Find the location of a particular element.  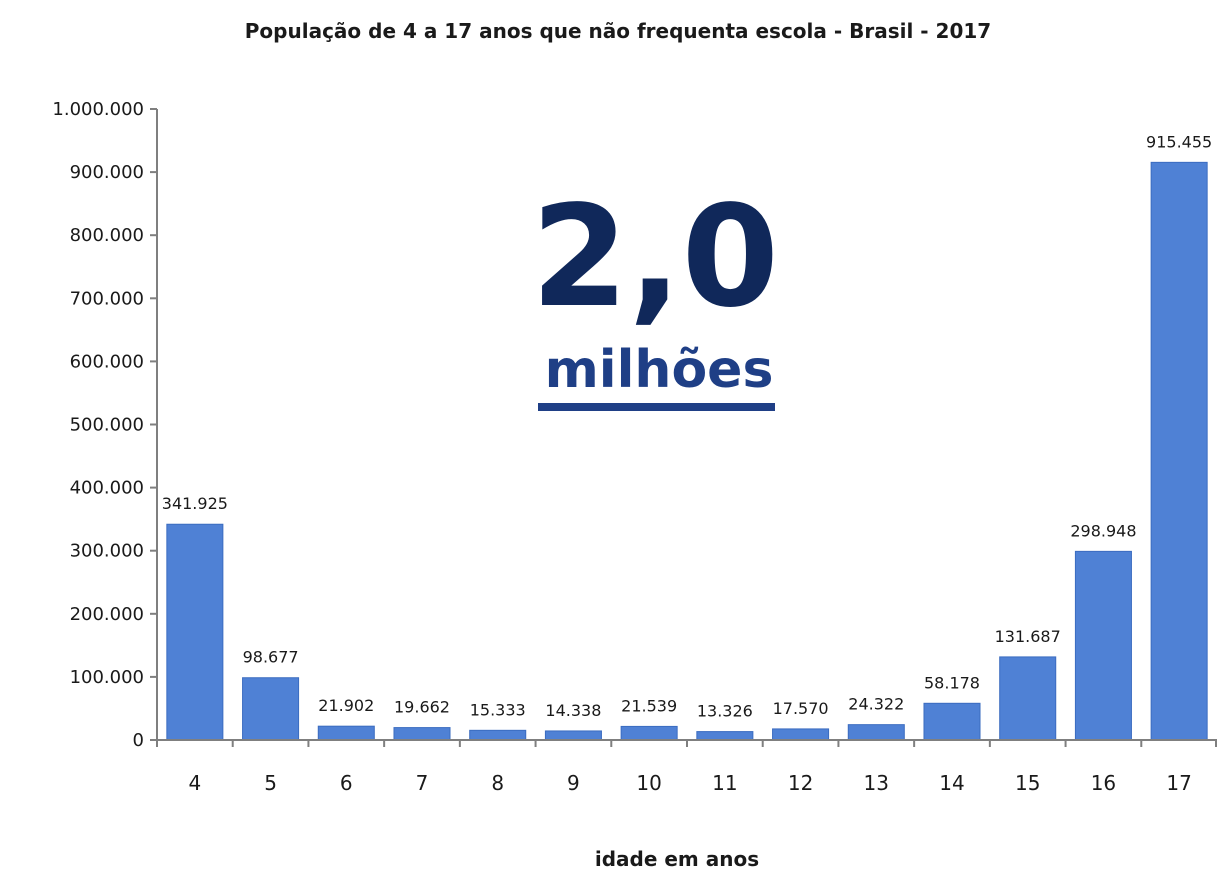

data-label: 98.677 is located at coordinates (271, 657).